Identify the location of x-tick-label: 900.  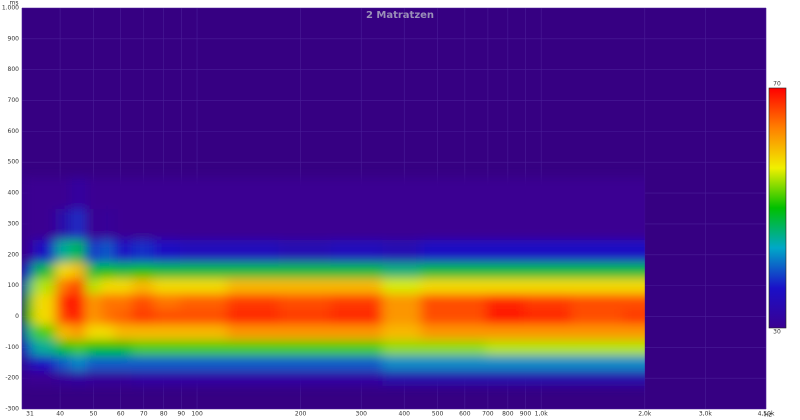
(526, 414).